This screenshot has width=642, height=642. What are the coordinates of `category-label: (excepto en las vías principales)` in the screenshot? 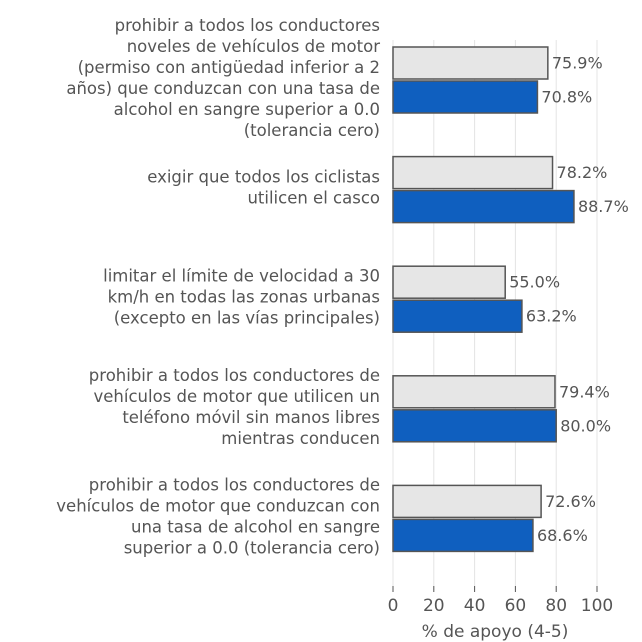 It's located at (247, 318).